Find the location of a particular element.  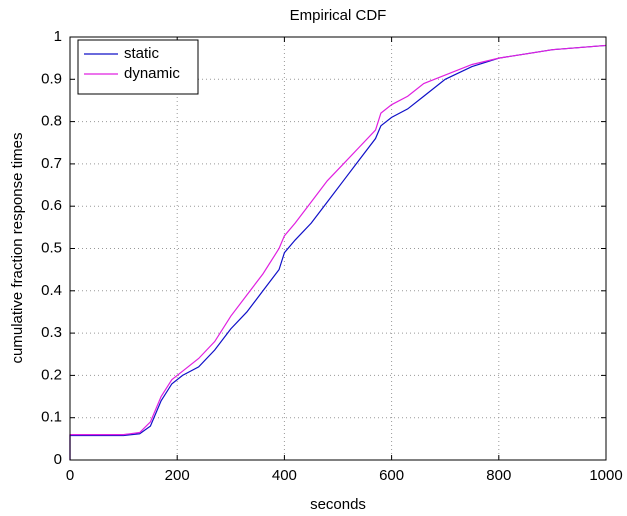

x-tick-label: 600 is located at coordinates (391, 475).